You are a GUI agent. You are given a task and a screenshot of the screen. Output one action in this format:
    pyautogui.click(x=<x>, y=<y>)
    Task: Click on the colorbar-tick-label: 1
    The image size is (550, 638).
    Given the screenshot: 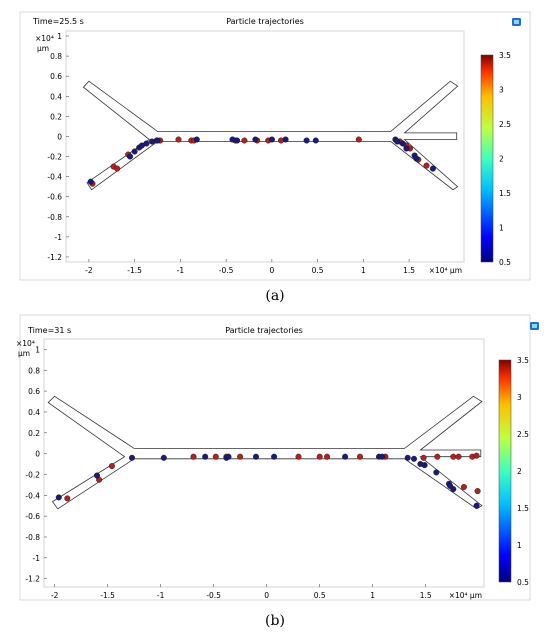 What is the action you would take?
    pyautogui.click(x=519, y=545)
    